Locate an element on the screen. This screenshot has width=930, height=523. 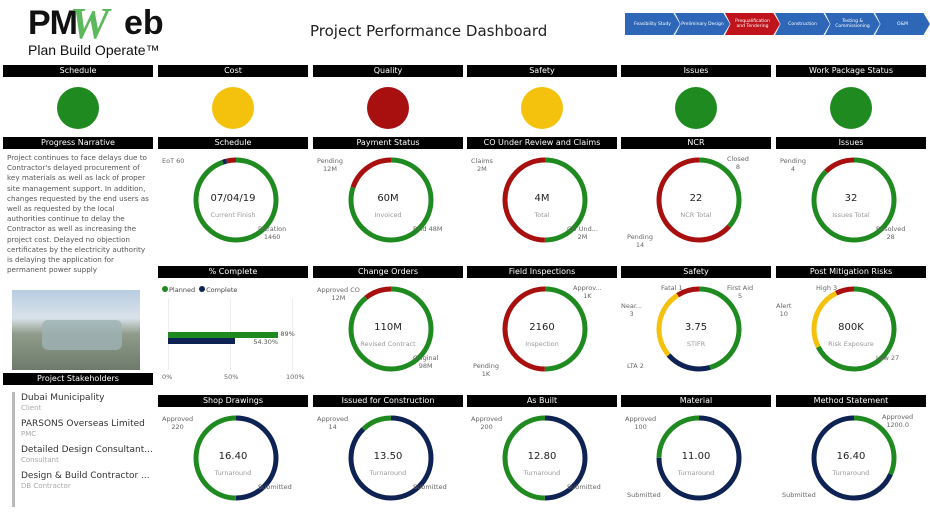
donut-center-label: Total is located at coordinates (542, 215).